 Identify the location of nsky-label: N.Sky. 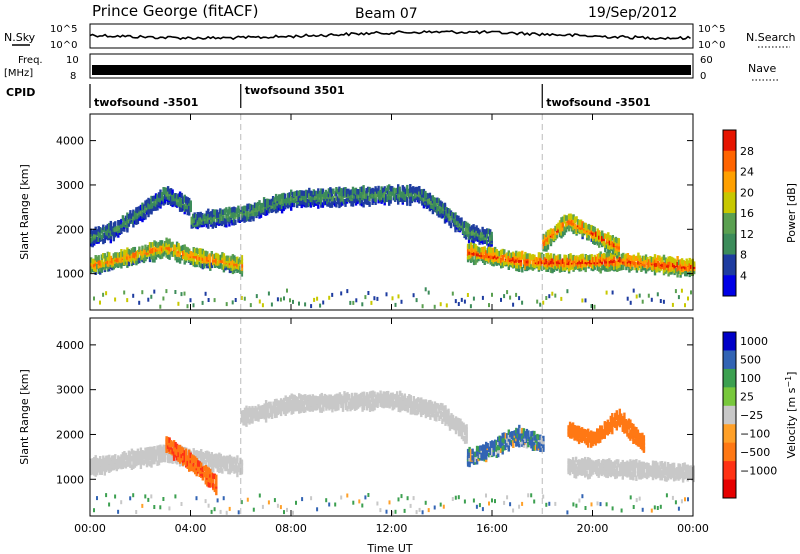
(20, 37).